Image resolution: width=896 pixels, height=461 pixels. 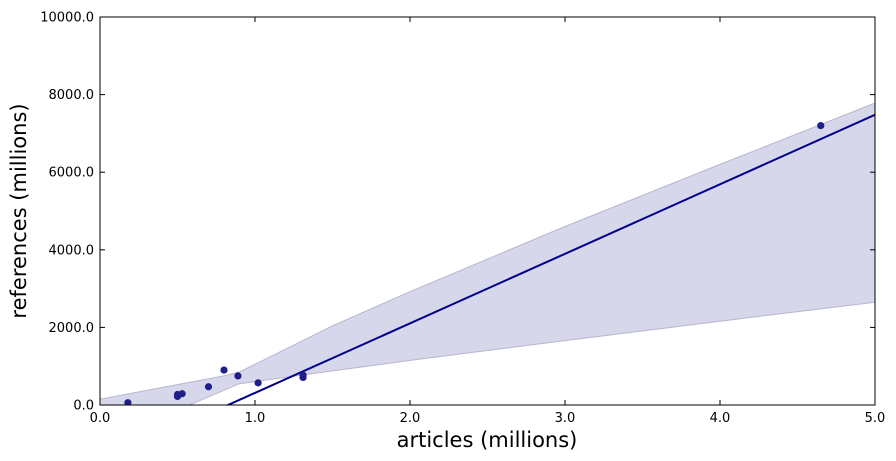 I want to click on y-tick-label: 0.0, so click(x=83, y=406).